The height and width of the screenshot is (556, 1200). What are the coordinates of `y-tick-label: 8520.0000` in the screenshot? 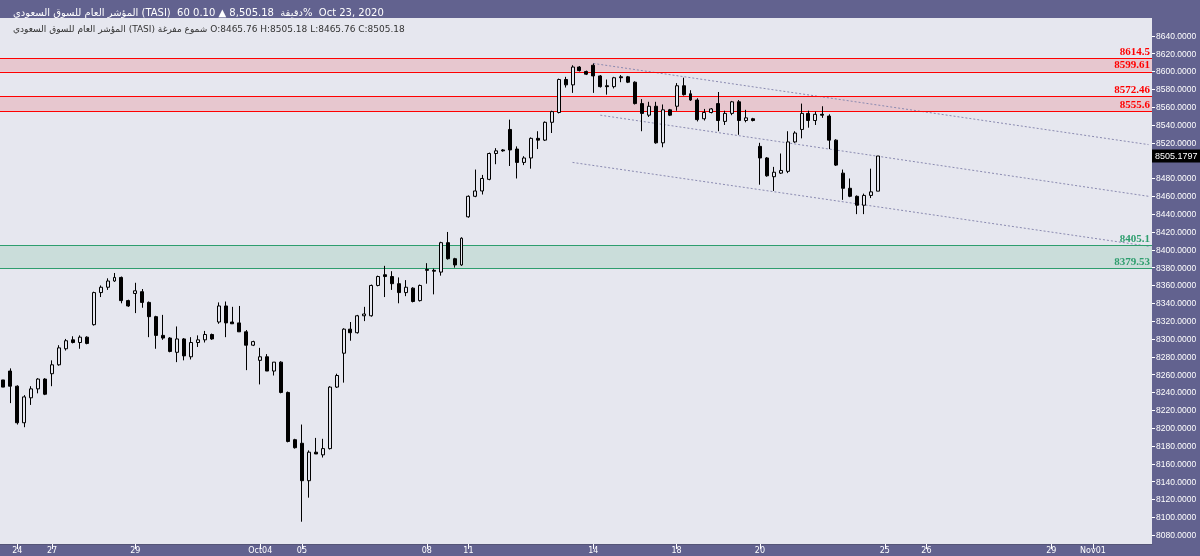 It's located at (1176, 142).